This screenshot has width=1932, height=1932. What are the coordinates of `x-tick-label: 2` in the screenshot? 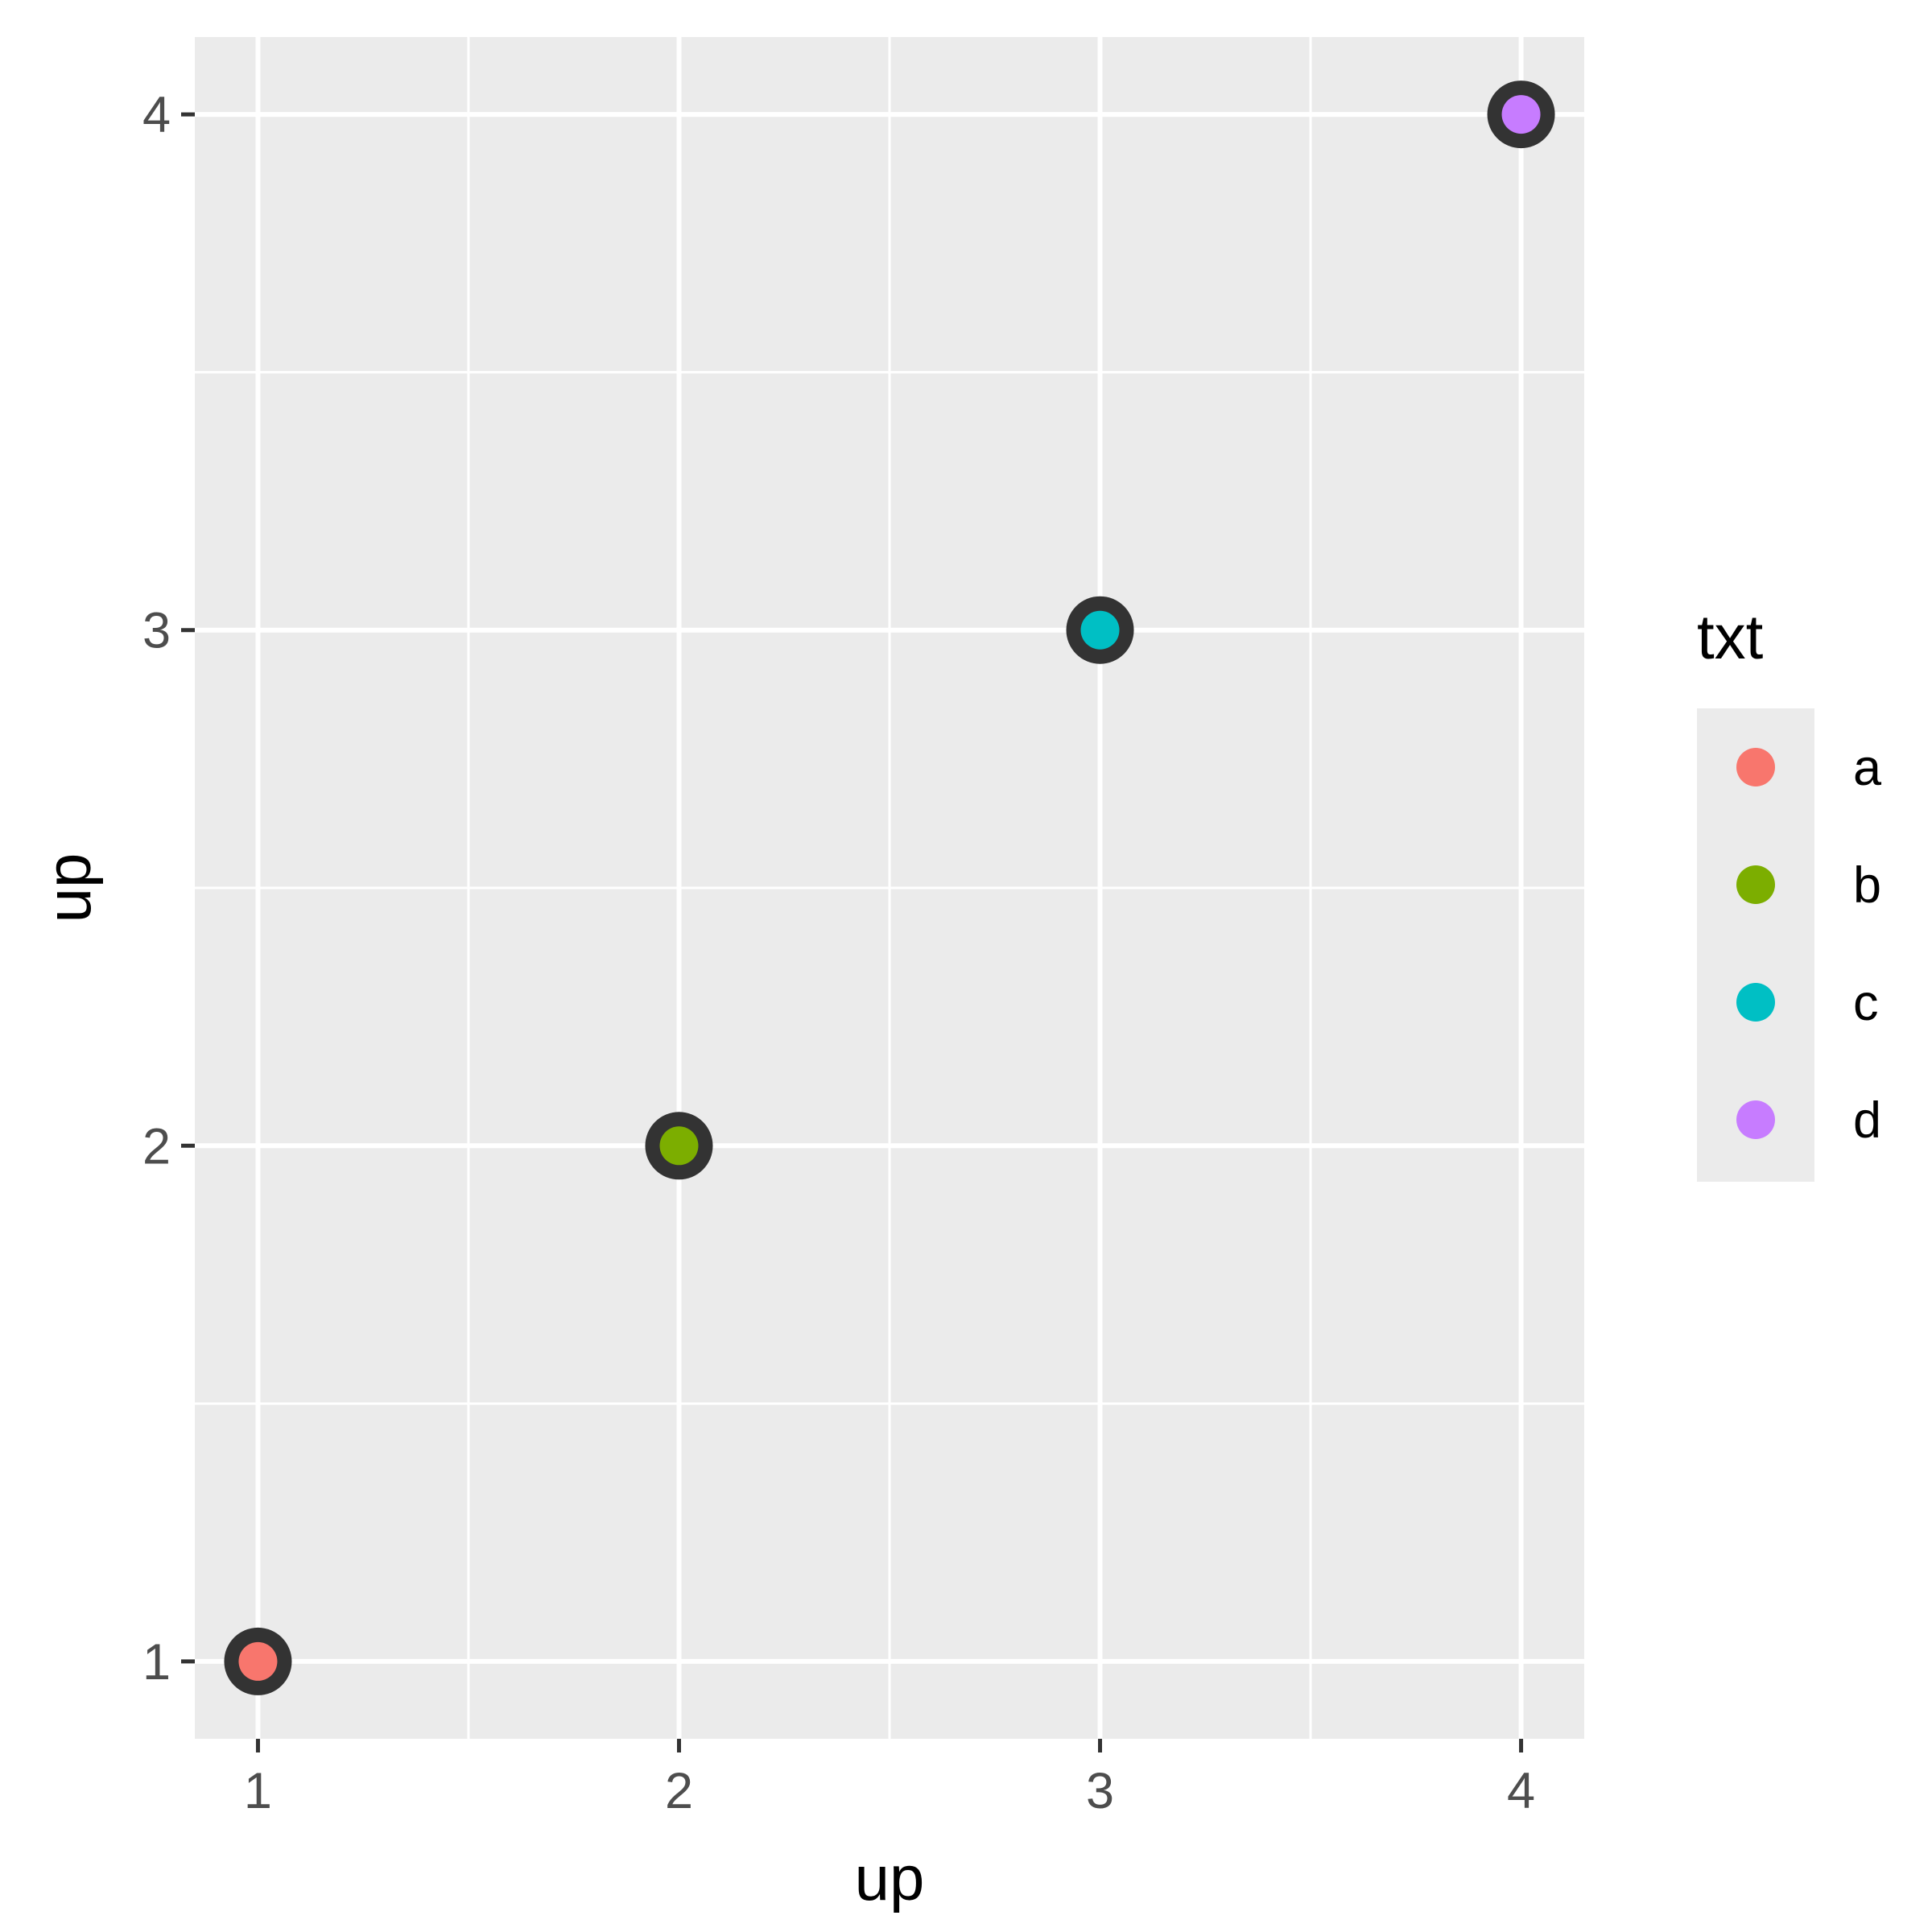 It's located at (679, 1791).